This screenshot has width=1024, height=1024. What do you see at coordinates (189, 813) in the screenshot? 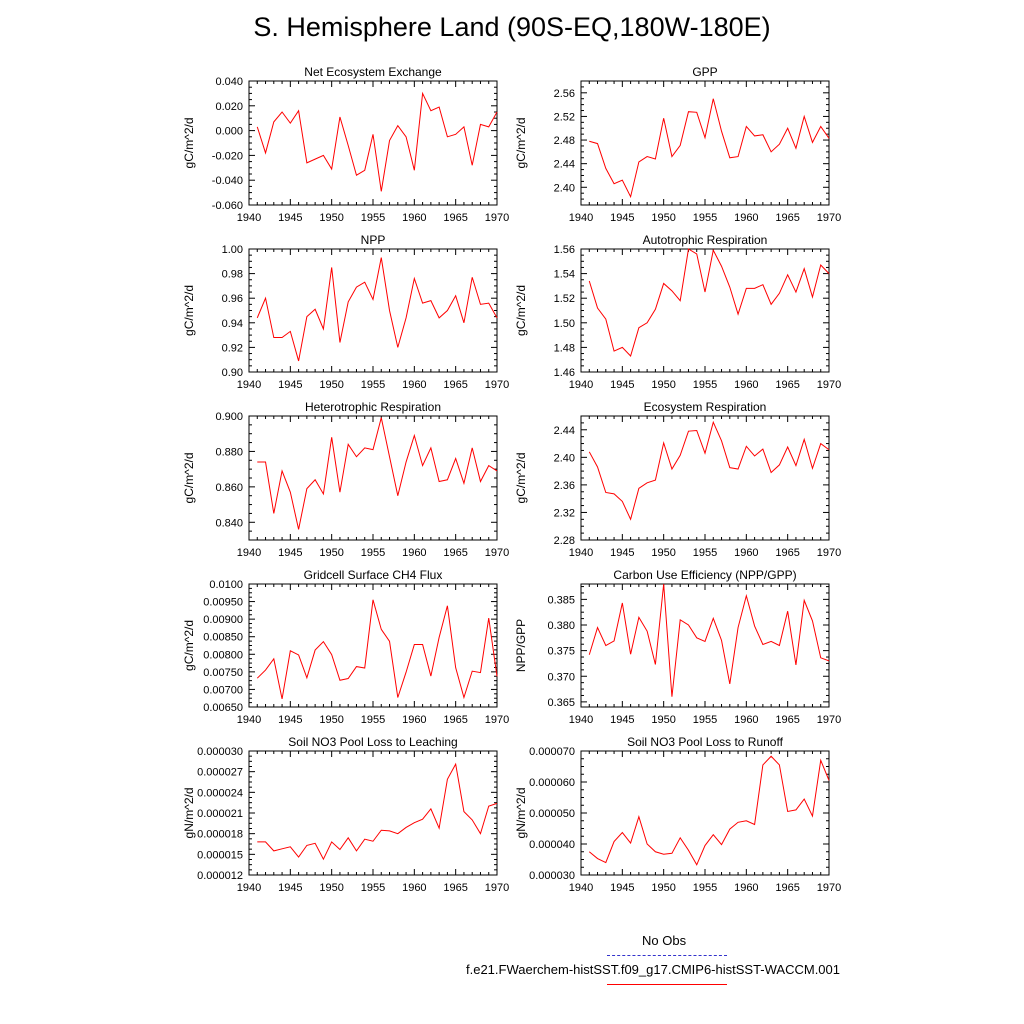
I see `y-axis-label: gN/m^2/d` at bounding box center [189, 813].